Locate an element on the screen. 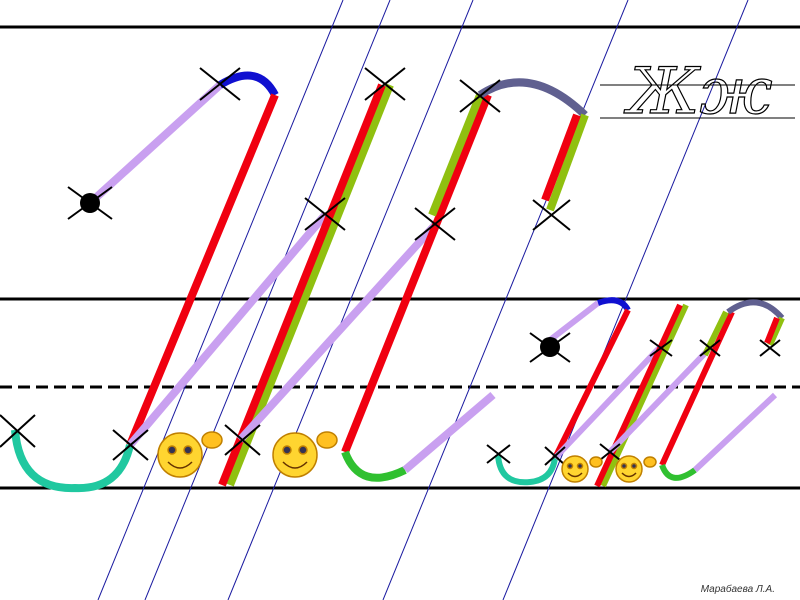 Image resolution: width=800 pixels, height=600 pixels. author: Марабаева Л.А. is located at coordinates (738, 589).